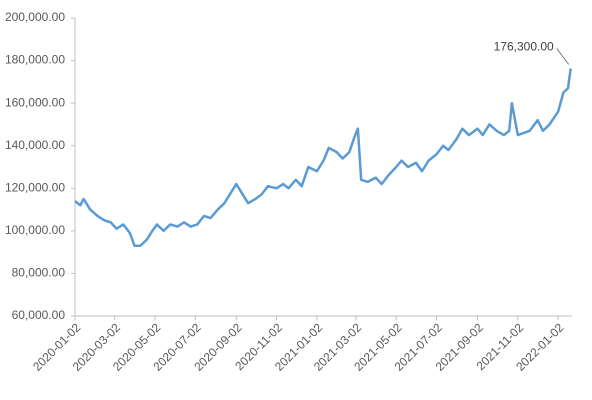 The width and height of the screenshot is (592, 400). What do you see at coordinates (39, 315) in the screenshot?
I see `y-tick-label: 60,000.00` at bounding box center [39, 315].